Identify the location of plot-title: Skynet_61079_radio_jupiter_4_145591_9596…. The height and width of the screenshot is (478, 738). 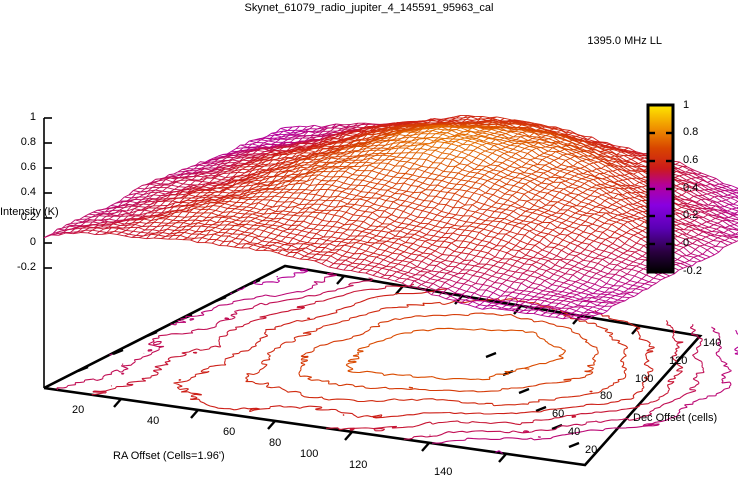
(369, 8).